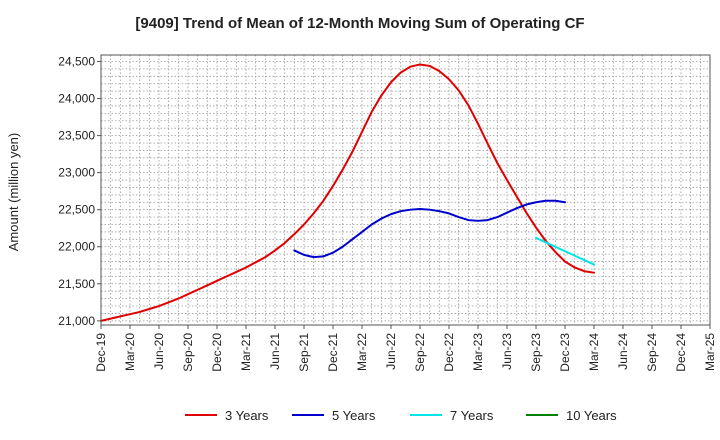 The image size is (720, 440). What do you see at coordinates (188, 352) in the screenshot?
I see `x-tick-label: Sep-20` at bounding box center [188, 352].